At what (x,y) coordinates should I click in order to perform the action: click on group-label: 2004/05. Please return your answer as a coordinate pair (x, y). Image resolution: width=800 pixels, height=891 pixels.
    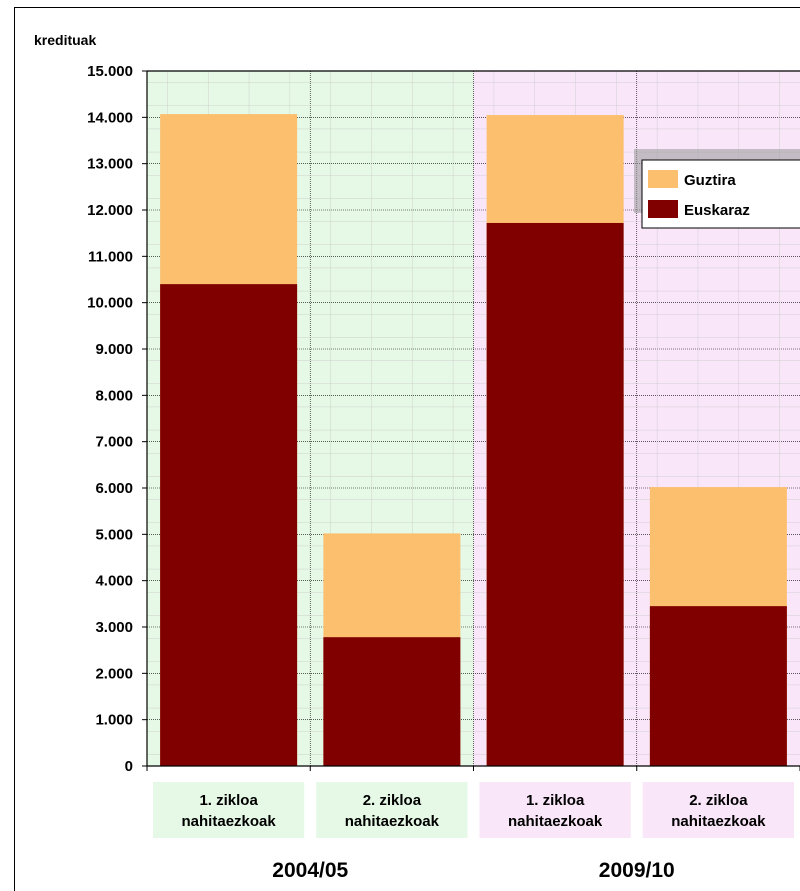
    Looking at the image, I should click on (310, 870).